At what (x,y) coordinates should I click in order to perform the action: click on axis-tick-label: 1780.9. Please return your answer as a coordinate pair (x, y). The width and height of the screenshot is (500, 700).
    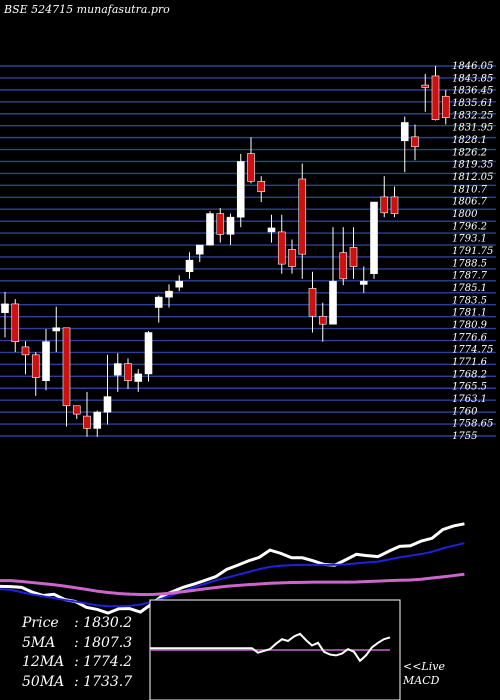
    Looking at the image, I should click on (470, 325).